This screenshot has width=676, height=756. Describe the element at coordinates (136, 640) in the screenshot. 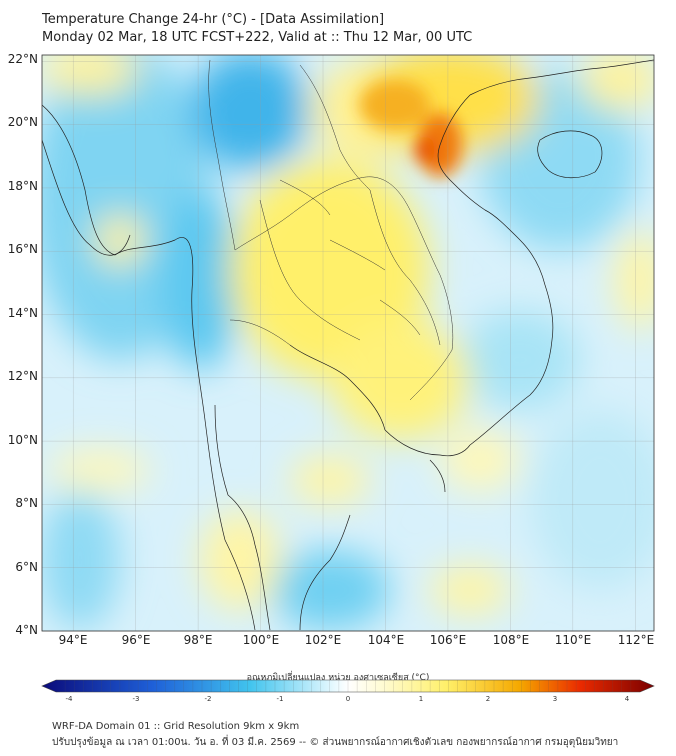

I see `lon-label-96: 96°E` at that location.